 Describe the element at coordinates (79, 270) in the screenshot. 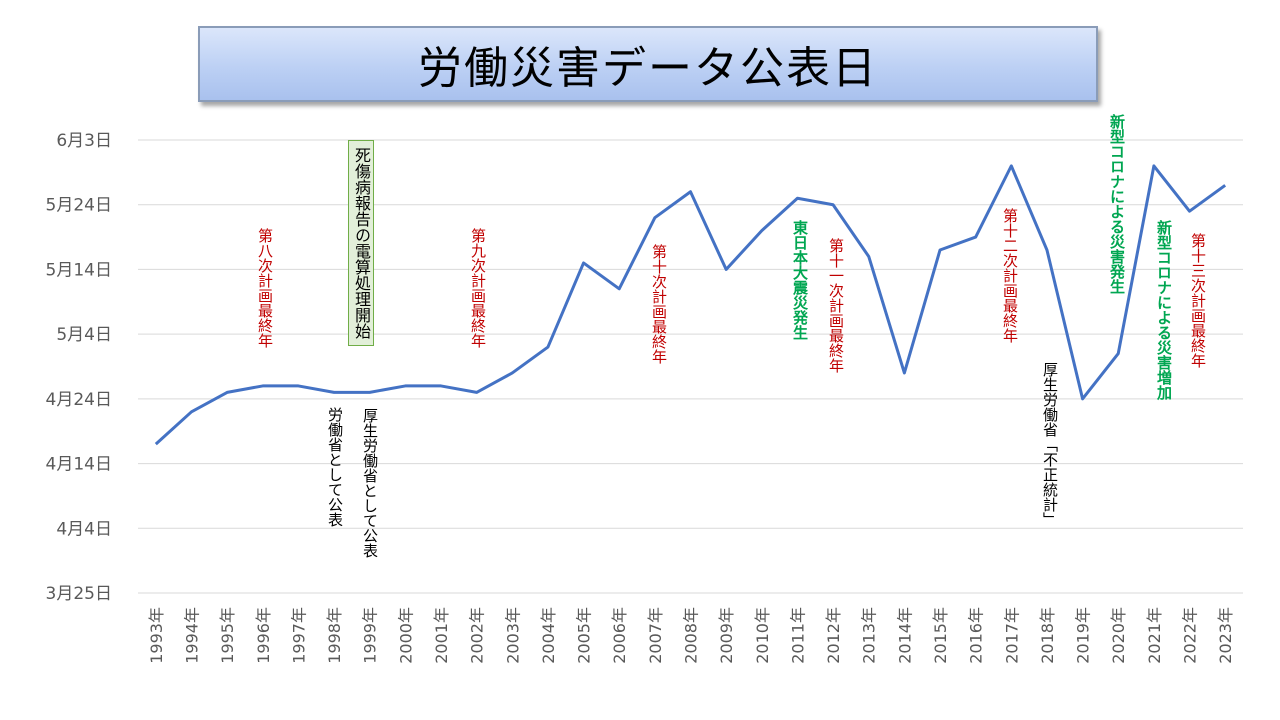

I see `y-tick-label: 5月14日` at that location.